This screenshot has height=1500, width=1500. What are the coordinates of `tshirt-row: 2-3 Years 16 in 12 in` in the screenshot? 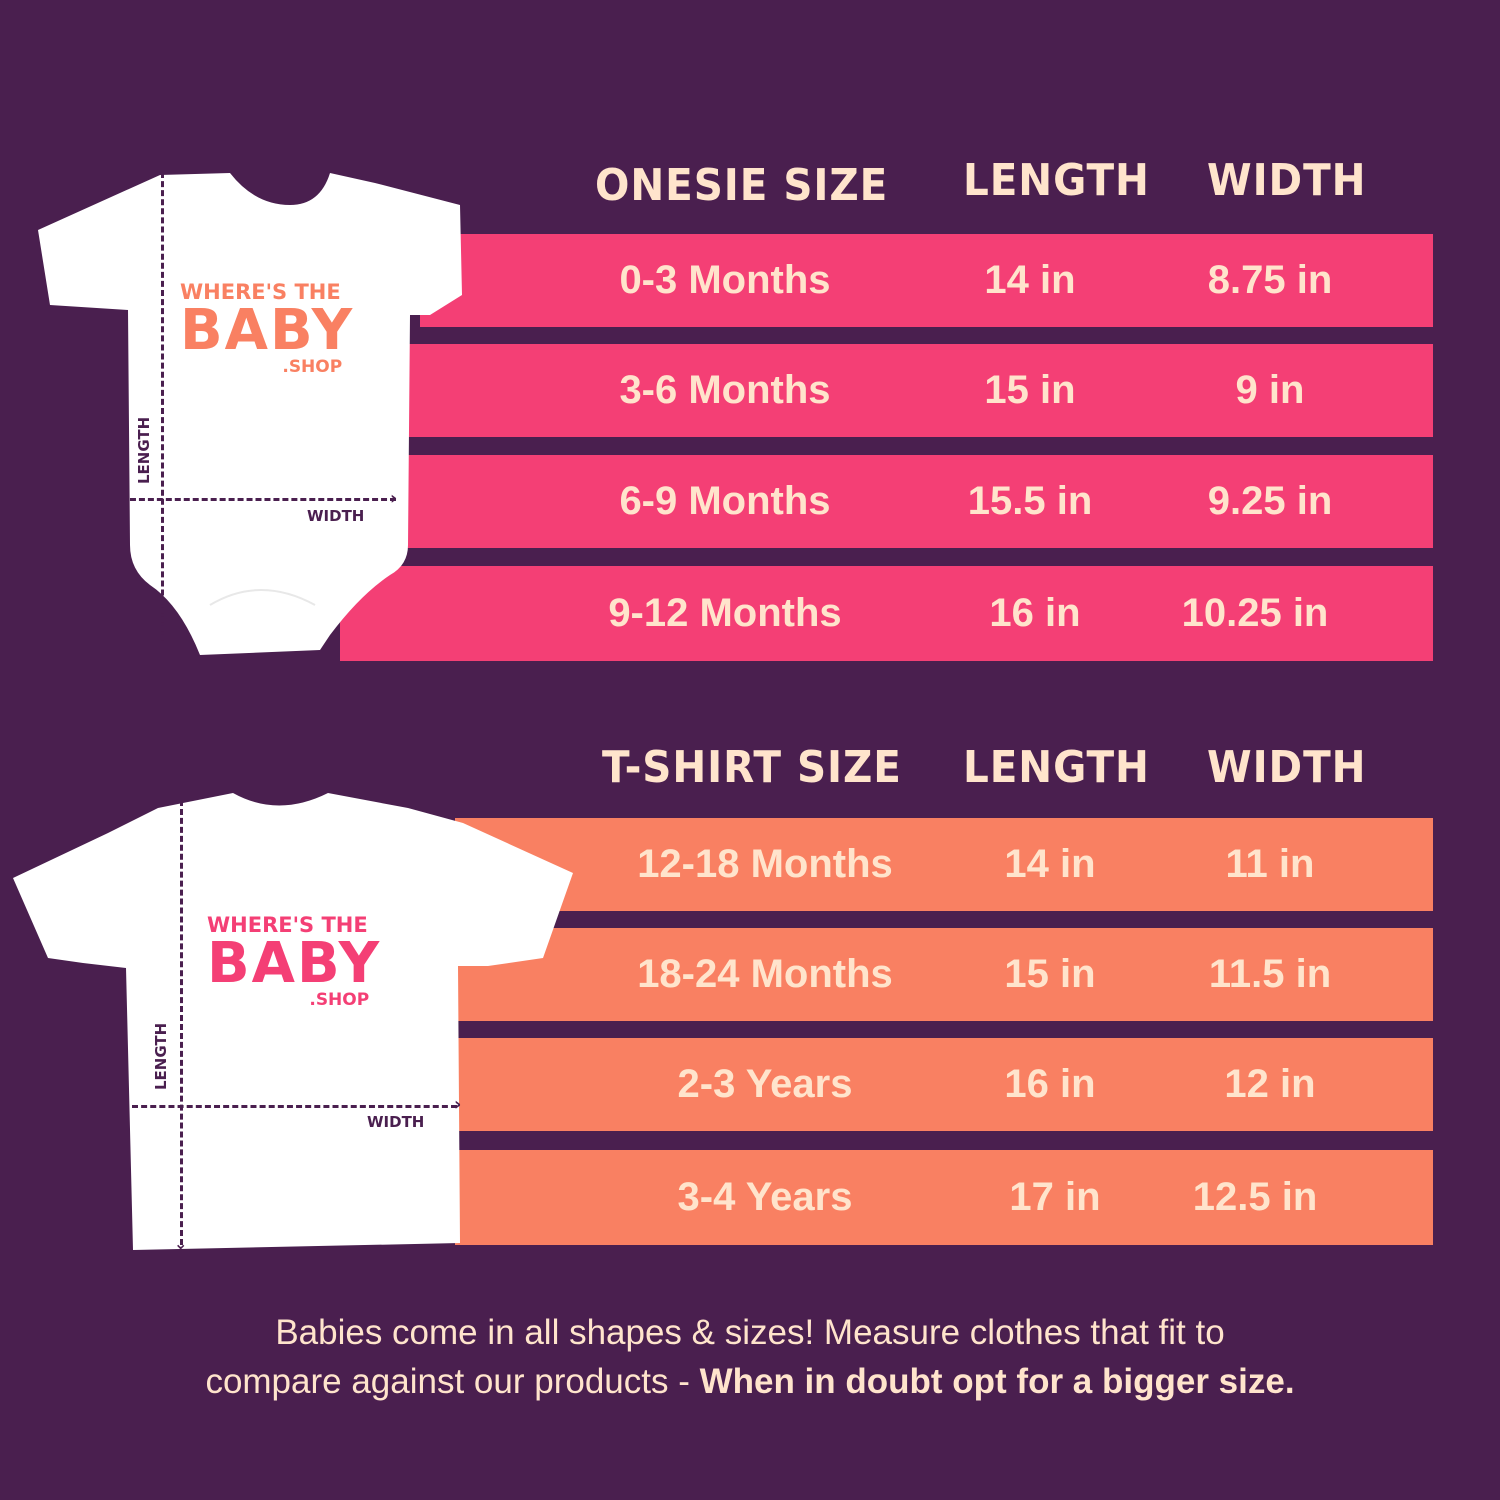 It's located at (944, 1084).